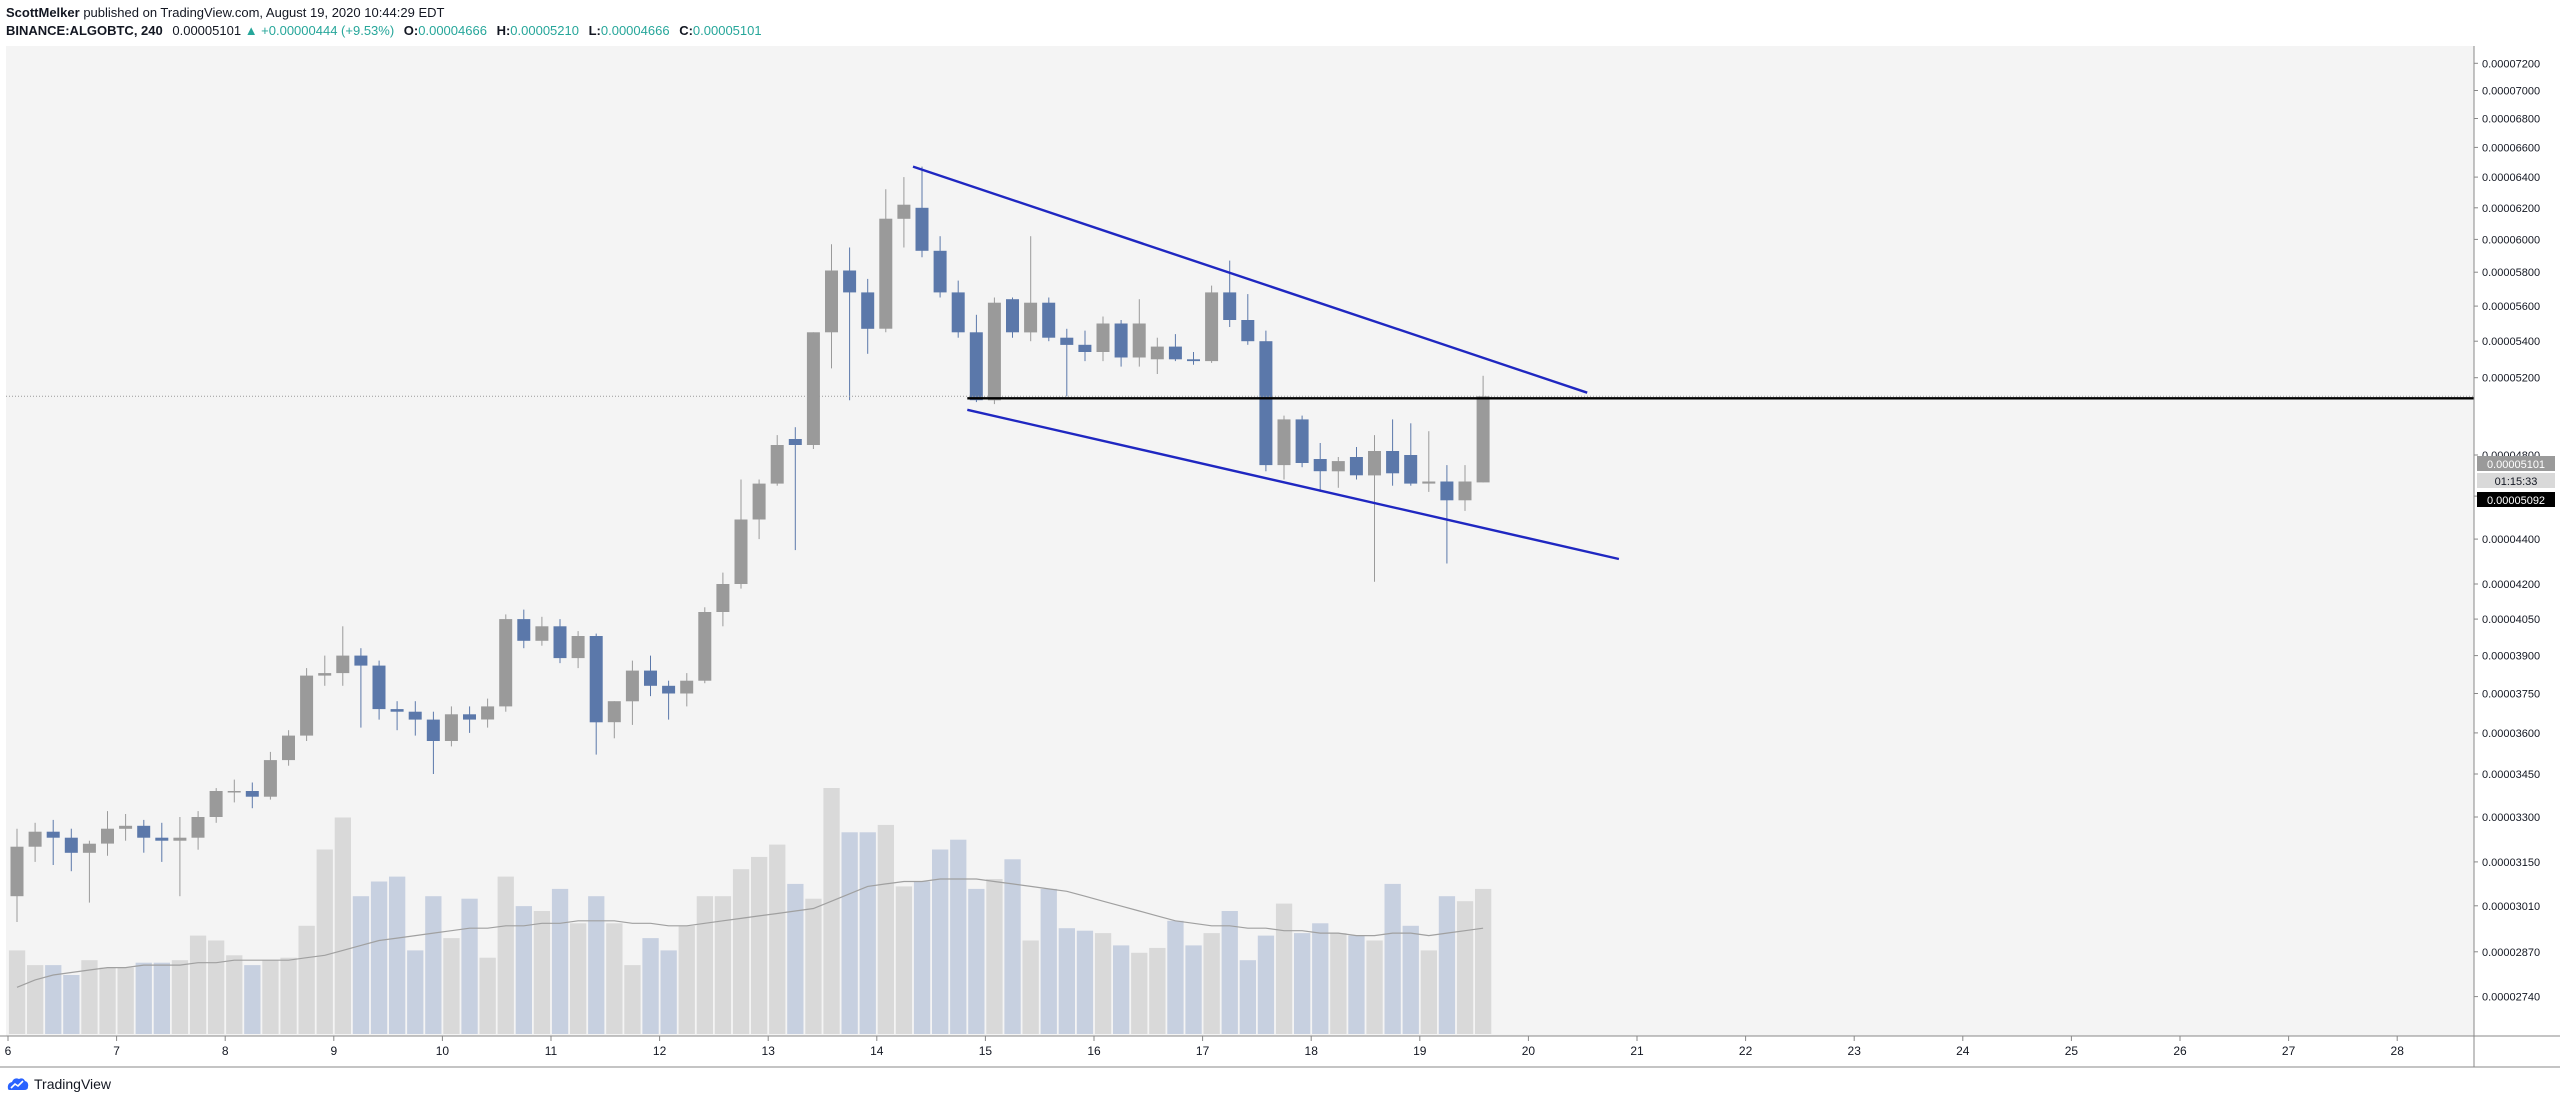 The height and width of the screenshot is (1103, 2560). What do you see at coordinates (1746, 1051) in the screenshot?
I see `time-axis-label: 22` at bounding box center [1746, 1051].